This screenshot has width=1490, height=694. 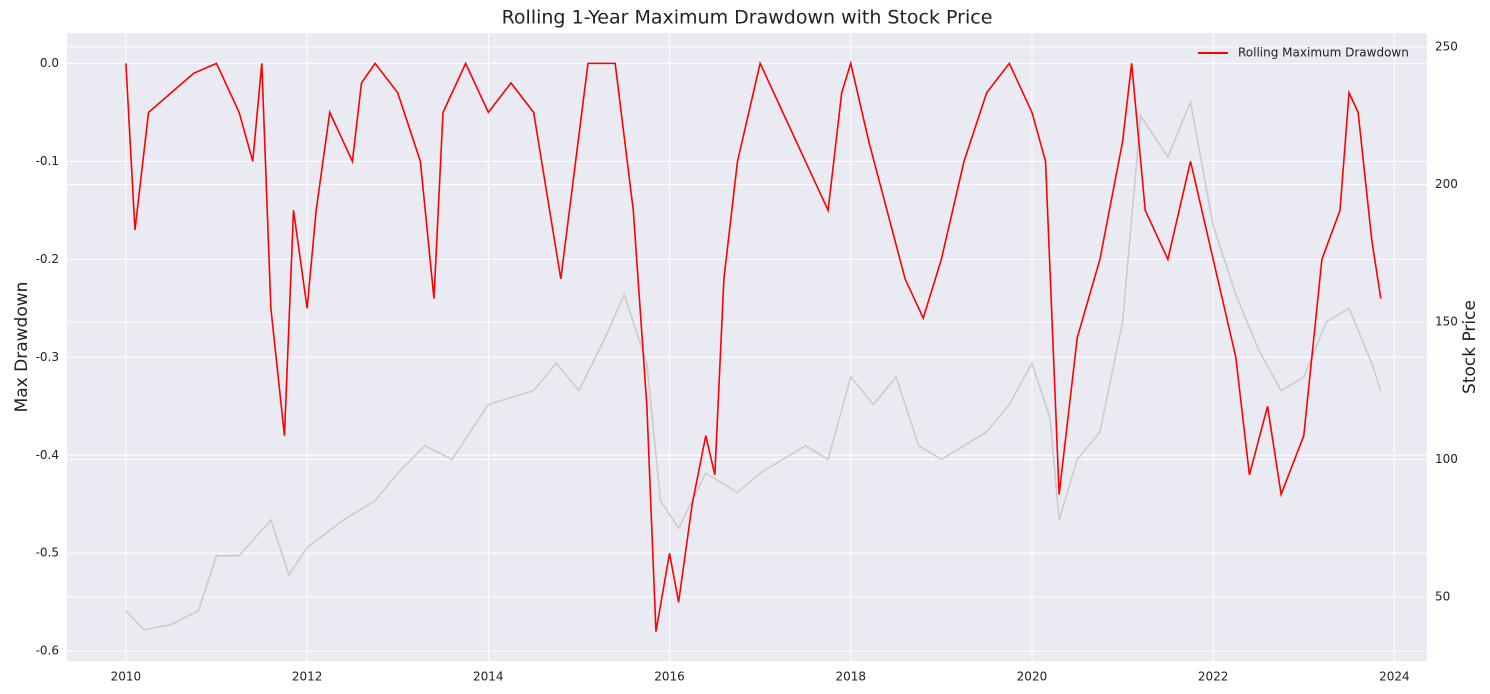 What do you see at coordinates (1442, 596) in the screenshot?
I see `y2-tick-label: 50` at bounding box center [1442, 596].